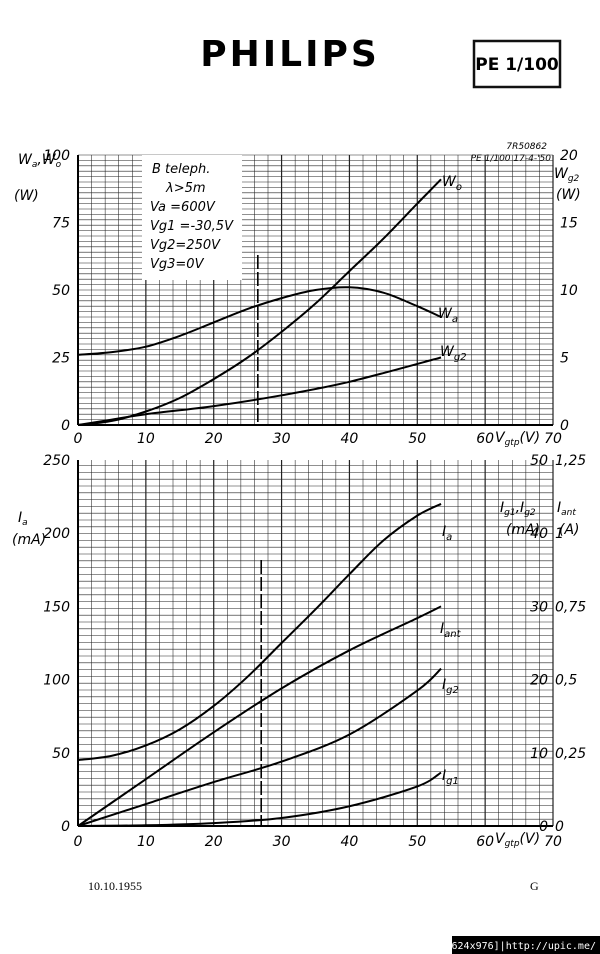 The height and width of the screenshot is (954, 600). I want to click on top-x-tick-label: 10, so click(146, 439).